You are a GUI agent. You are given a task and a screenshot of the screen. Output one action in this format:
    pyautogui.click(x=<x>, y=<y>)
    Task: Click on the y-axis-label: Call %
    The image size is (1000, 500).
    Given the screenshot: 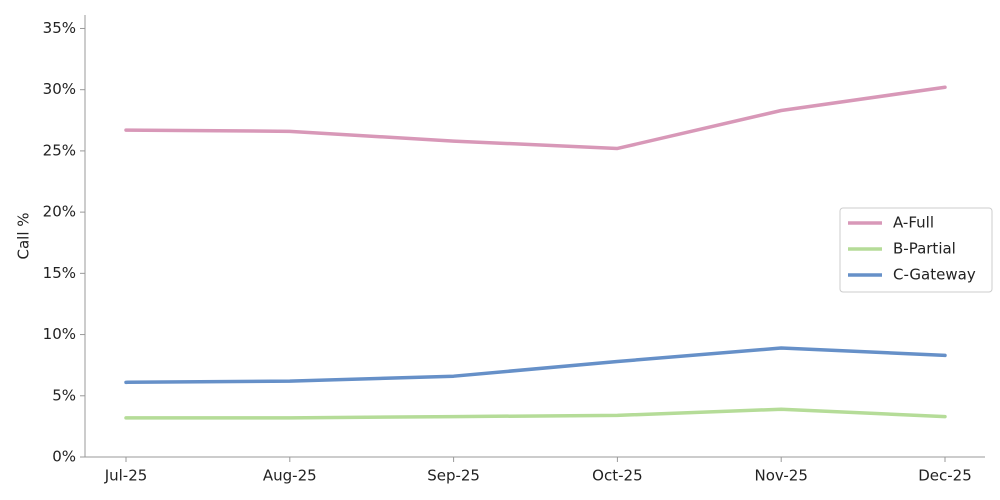 What is the action you would take?
    pyautogui.click(x=24, y=235)
    